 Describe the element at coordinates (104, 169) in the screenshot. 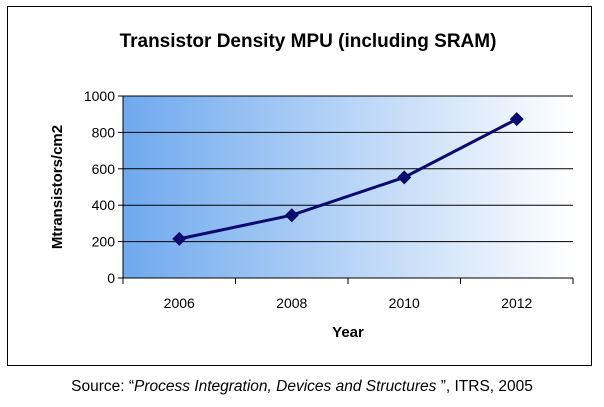

I see `y-tick-label: 600` at that location.